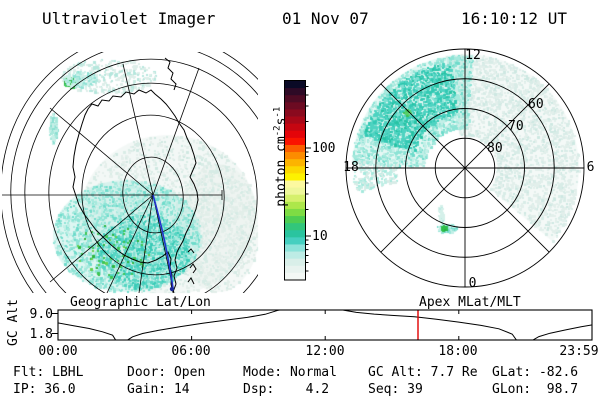 Image resolution: width=600 pixels, height=400 pixels. I want to click on status-seq: Seq: 39, so click(395, 389).